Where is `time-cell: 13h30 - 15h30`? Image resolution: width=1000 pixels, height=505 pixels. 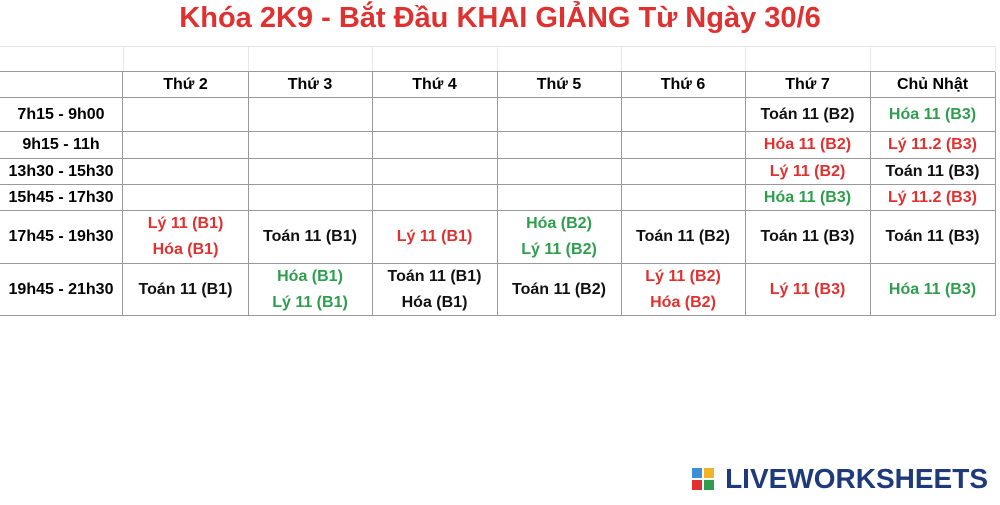 time-cell: 13h30 - 15h30 is located at coordinates (61, 172).